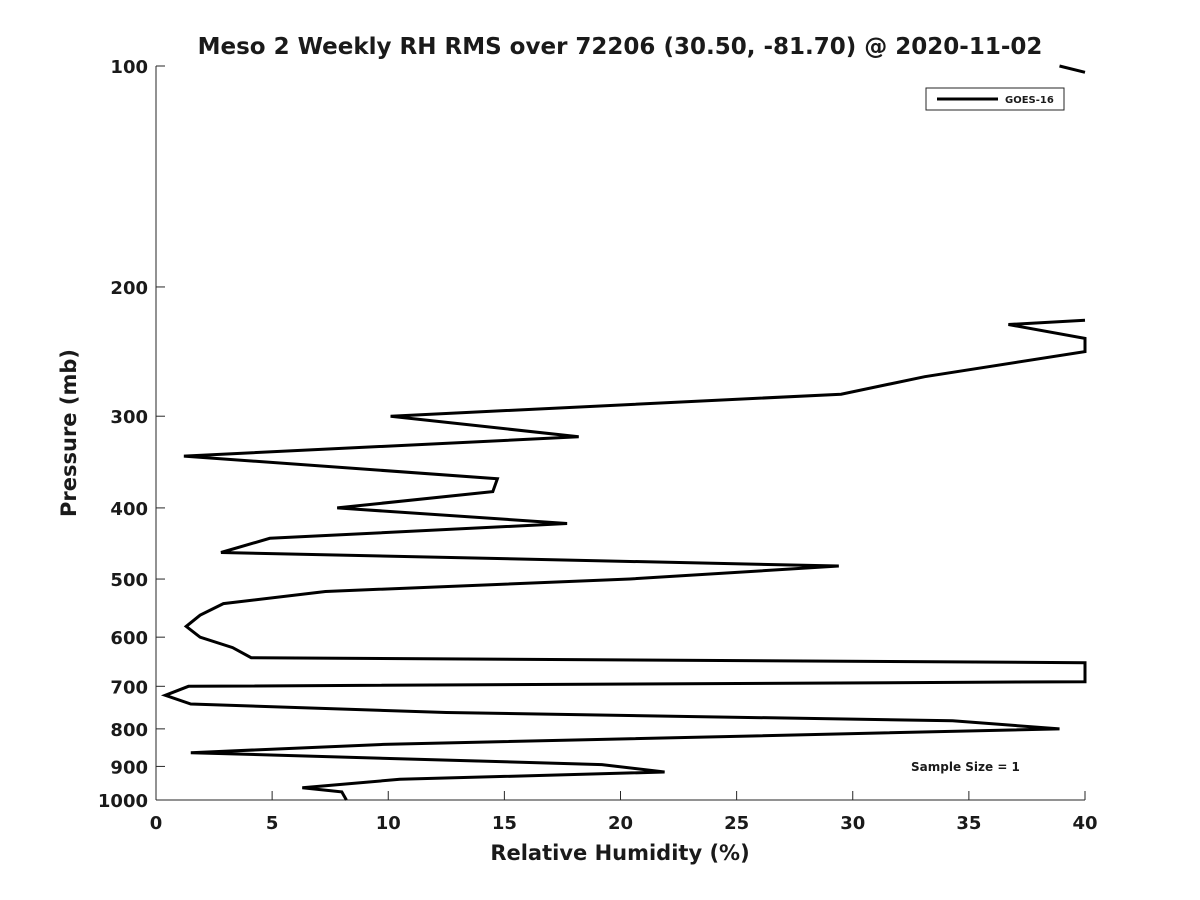 Image resolution: width=1200 pixels, height=900 pixels. I want to click on x-tick-label: 35, so click(968, 823).